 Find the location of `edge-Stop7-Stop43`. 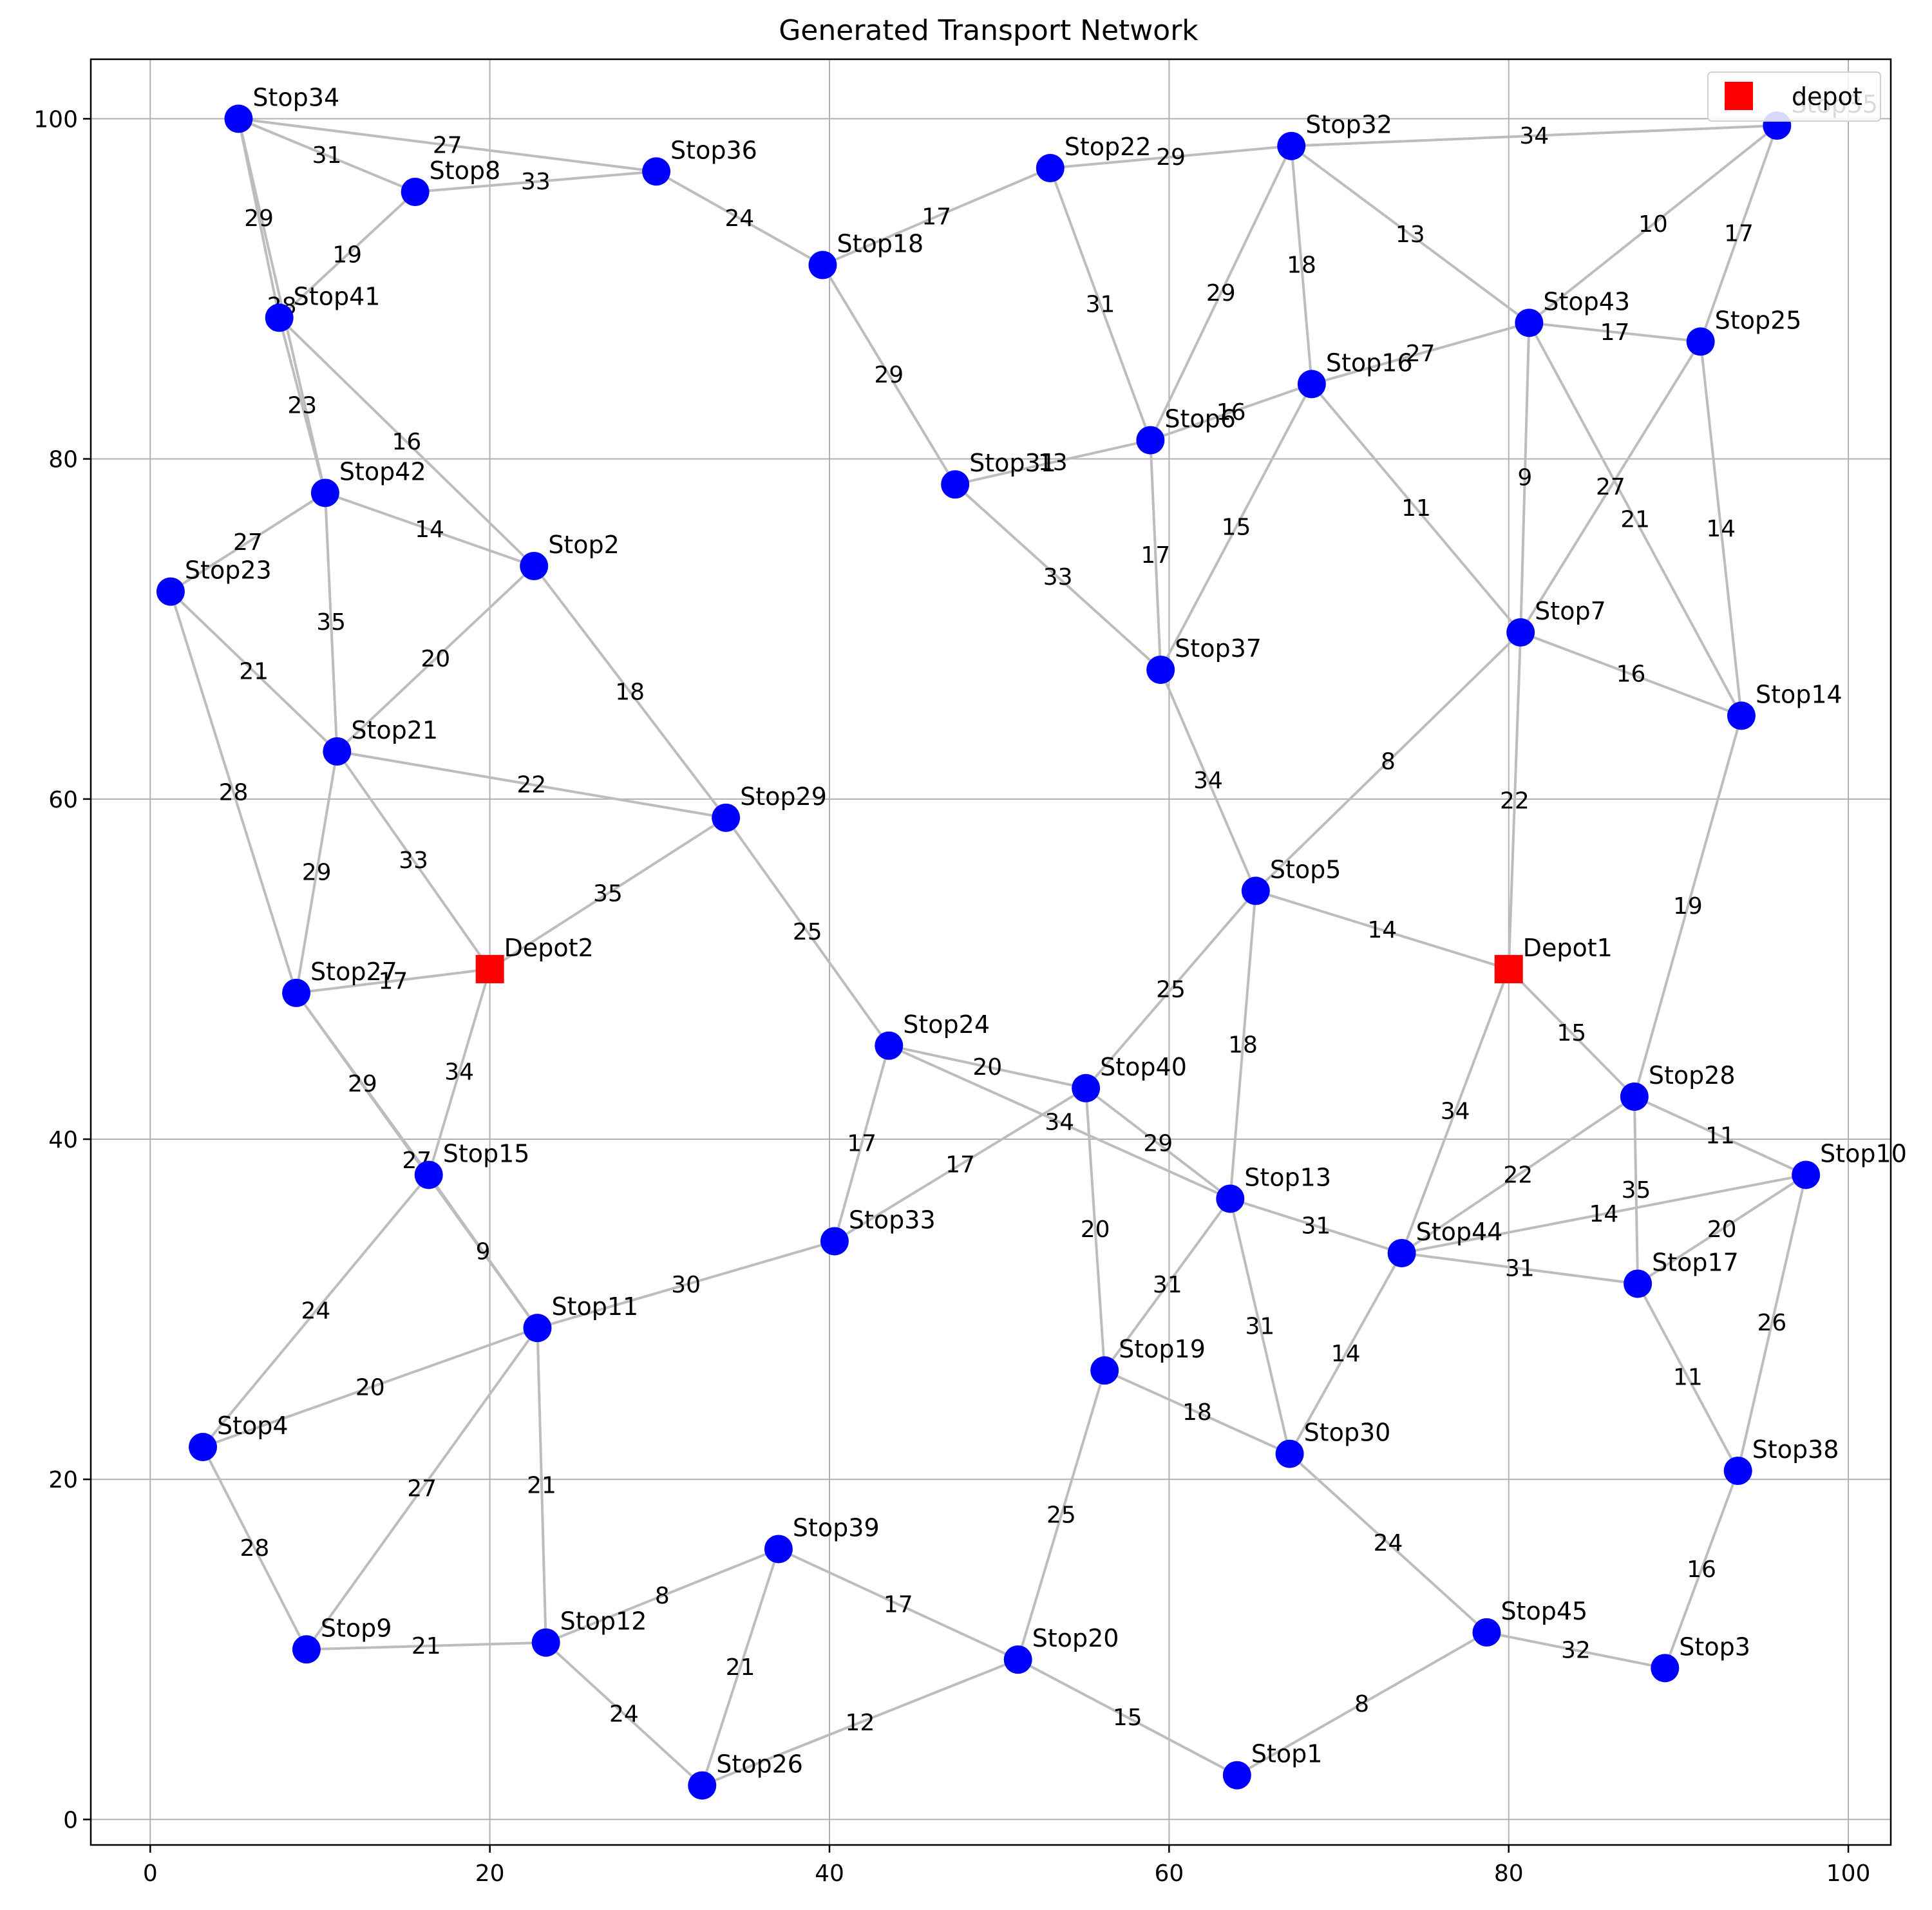

edge-Stop7-Stop43 is located at coordinates (1525, 478).